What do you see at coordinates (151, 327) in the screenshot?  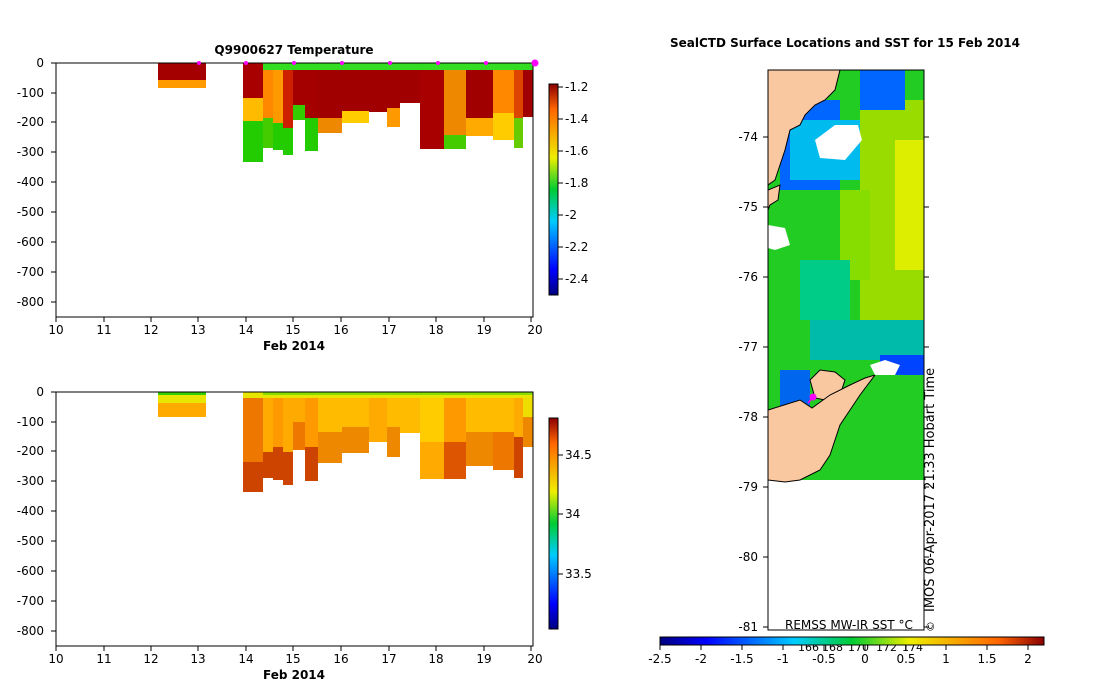 I see `temp-xtick-12: 12` at bounding box center [151, 327].